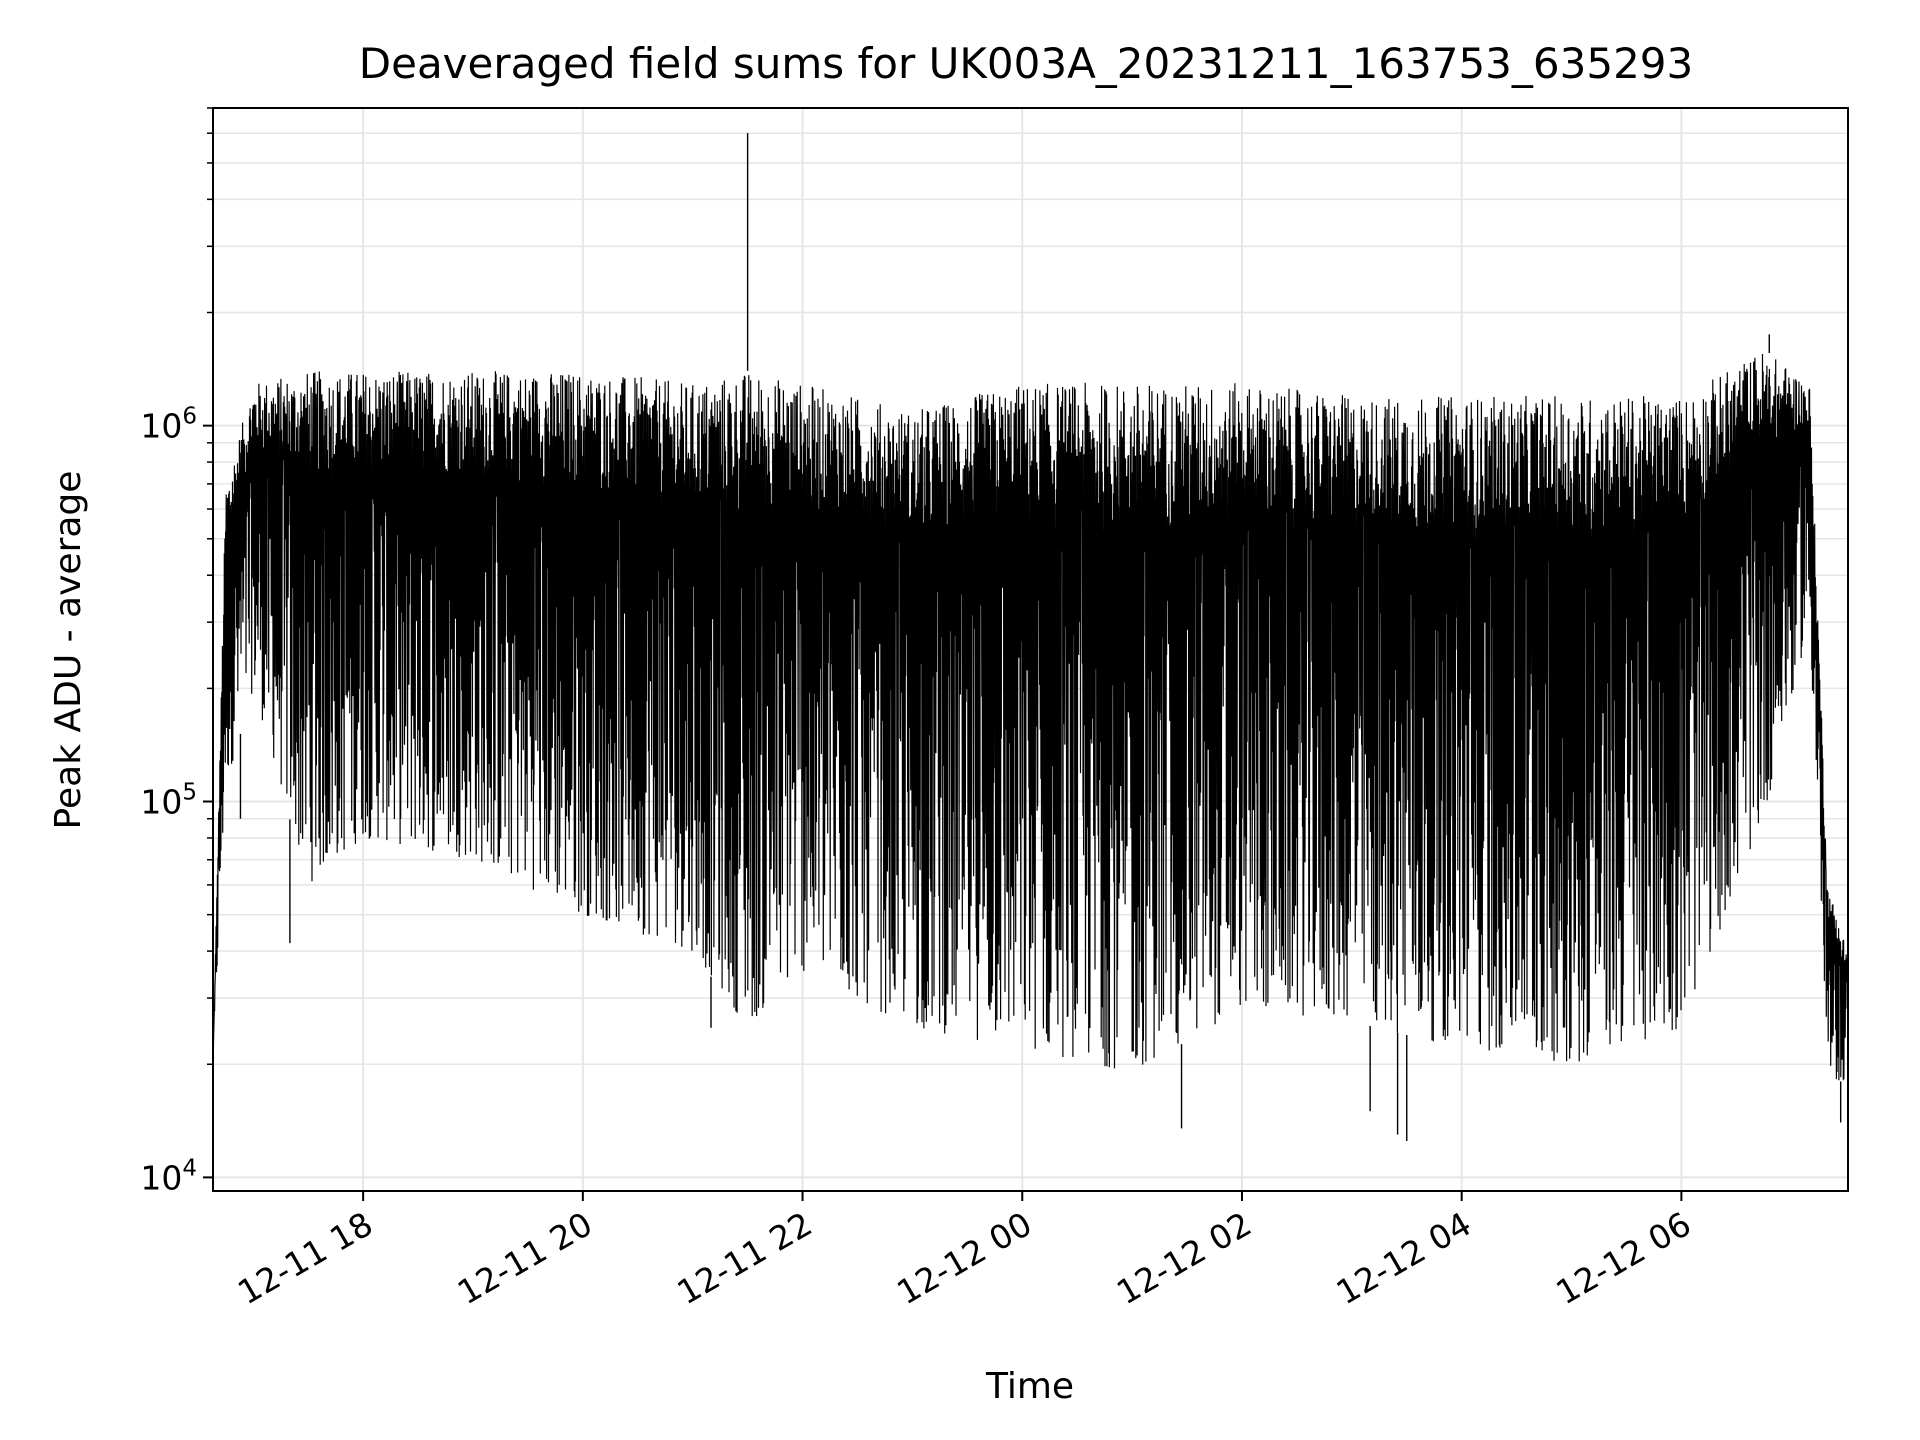  Describe the element at coordinates (68, 650) in the screenshot. I see `y-axis-label: Peak ADU - average` at that location.